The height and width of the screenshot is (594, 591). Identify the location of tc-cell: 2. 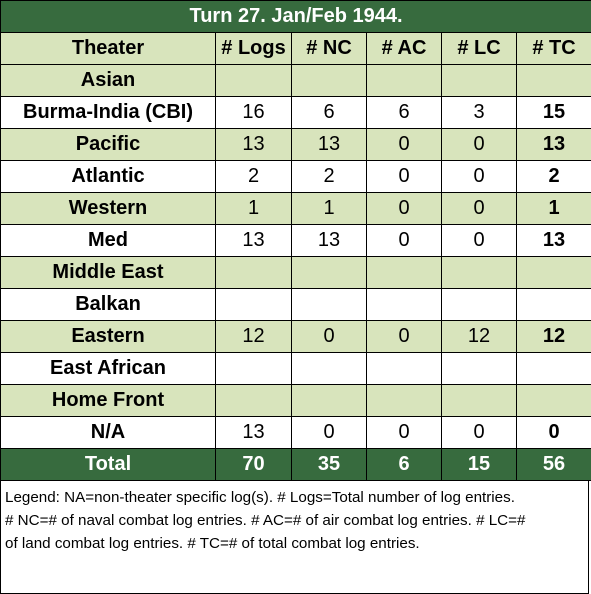
(554, 177).